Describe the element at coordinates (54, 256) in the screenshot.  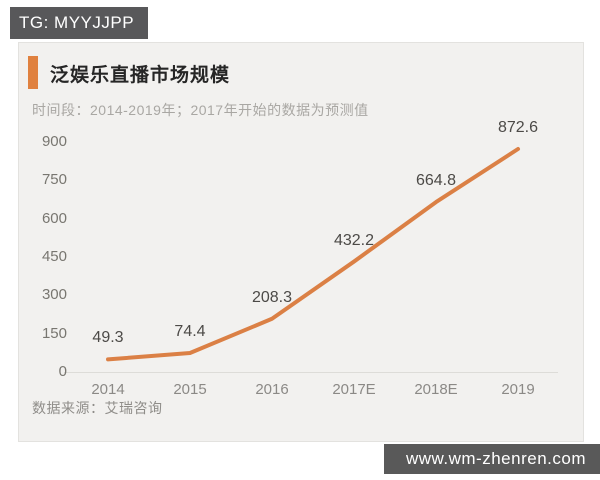
I see `y-tick-label: 450` at that location.